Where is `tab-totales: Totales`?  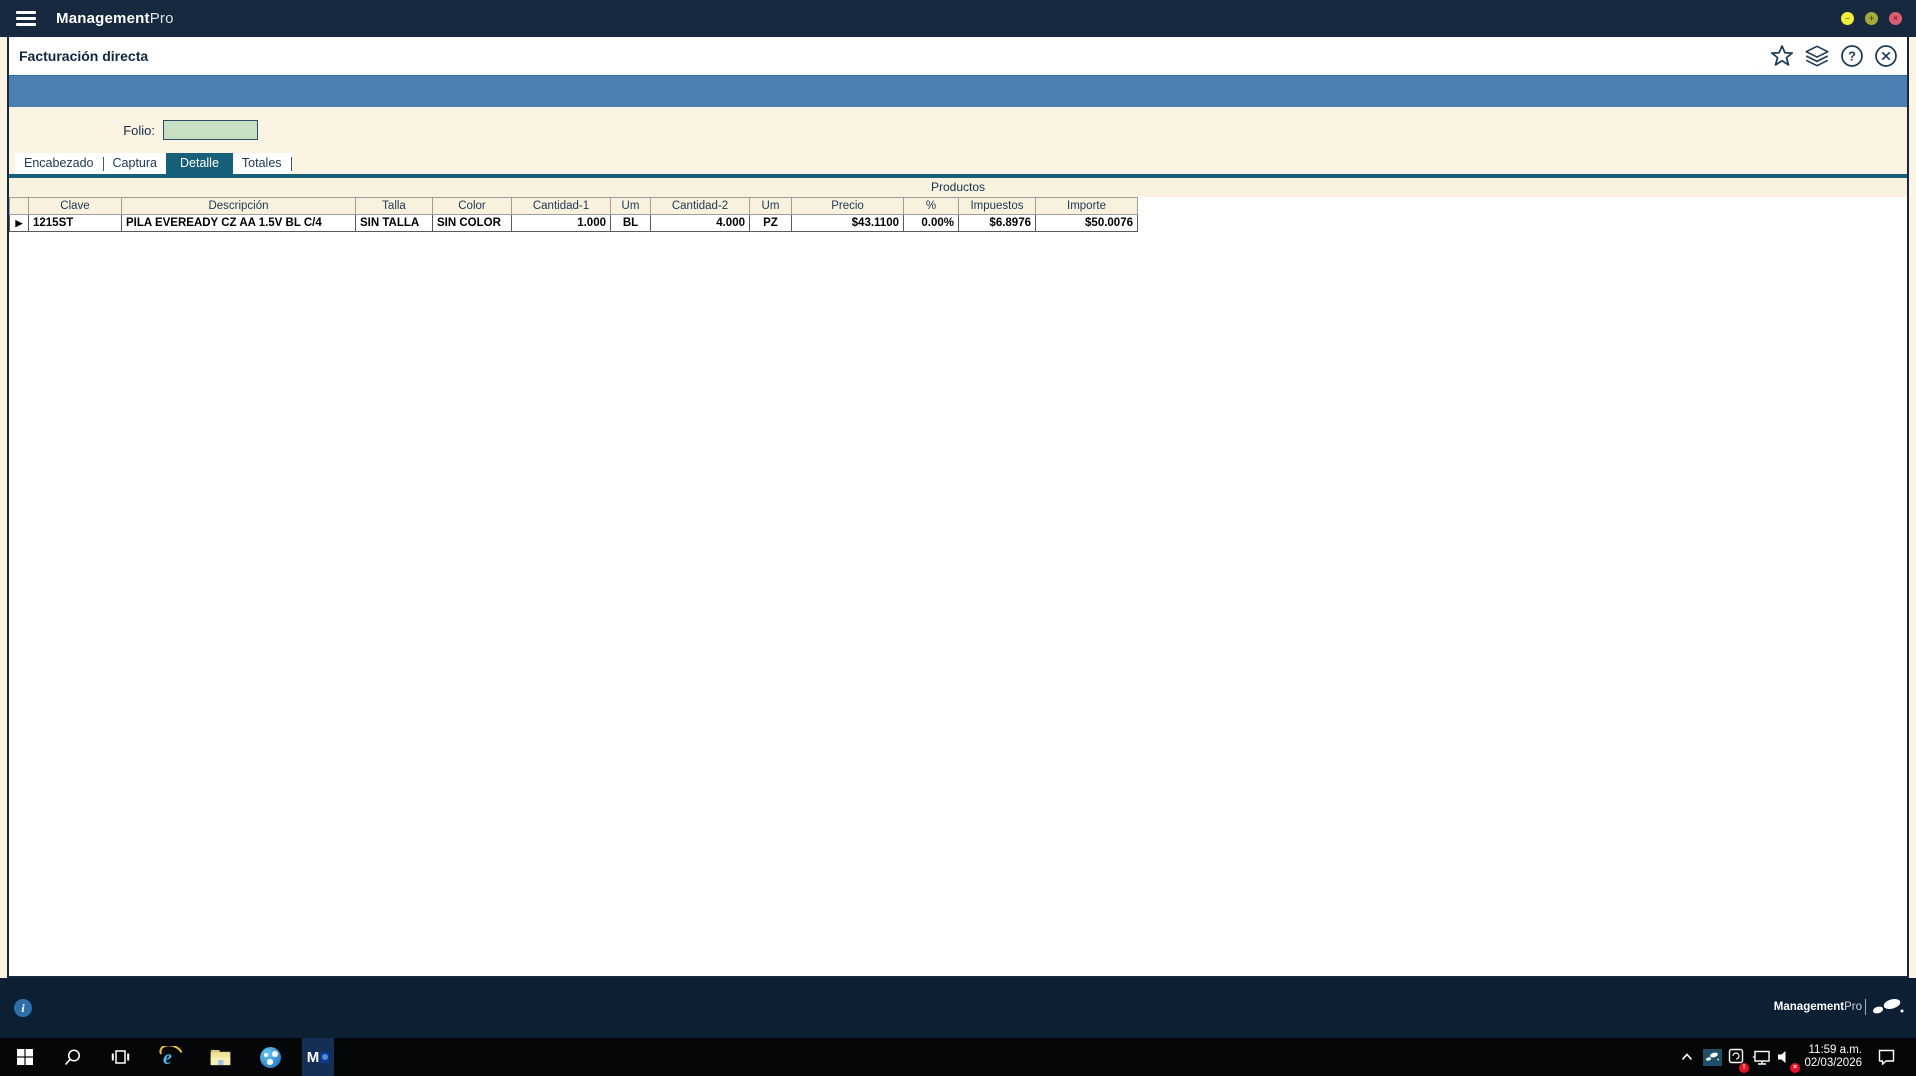
tab-totales: Totales is located at coordinates (261, 163).